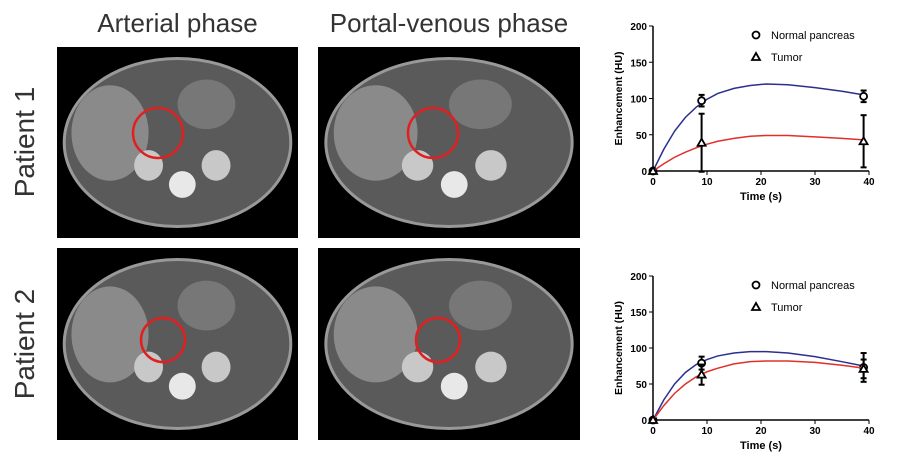  I want to click on ct-image-patient1-arterial, so click(177, 142).